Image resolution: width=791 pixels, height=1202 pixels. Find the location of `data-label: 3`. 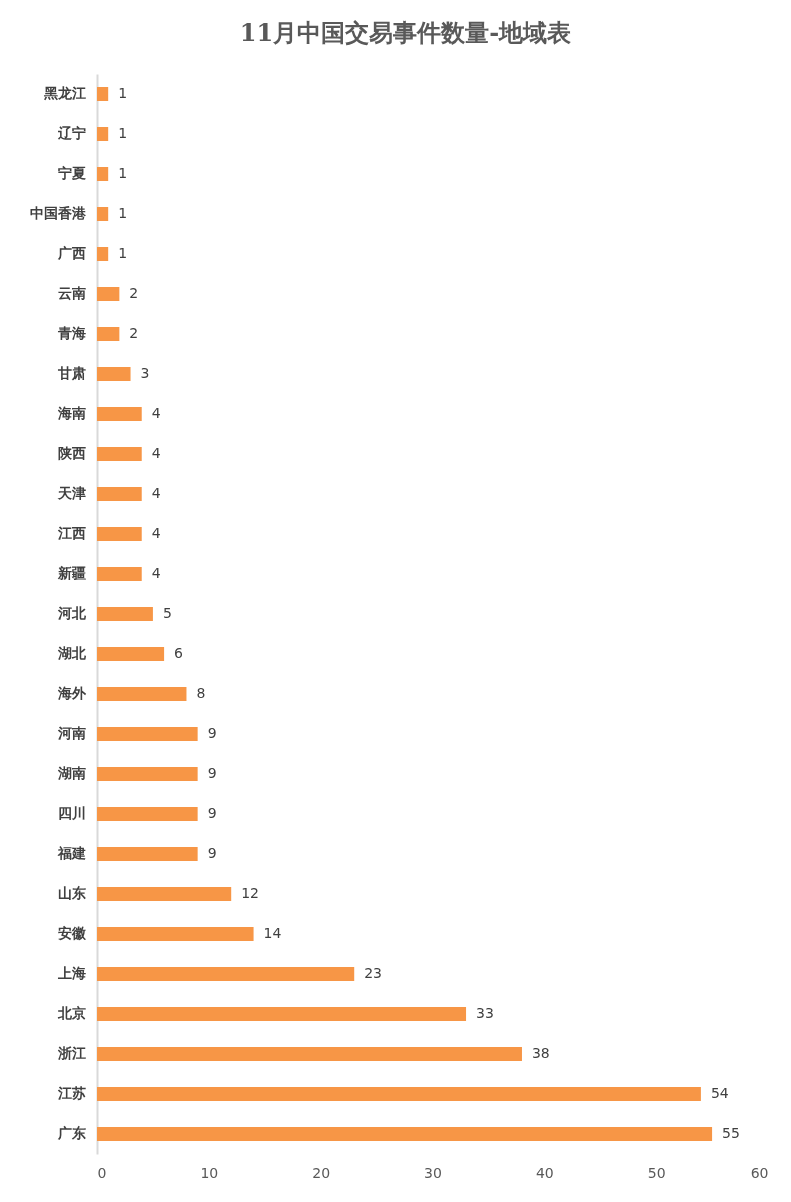

data-label: 3 is located at coordinates (145, 373).